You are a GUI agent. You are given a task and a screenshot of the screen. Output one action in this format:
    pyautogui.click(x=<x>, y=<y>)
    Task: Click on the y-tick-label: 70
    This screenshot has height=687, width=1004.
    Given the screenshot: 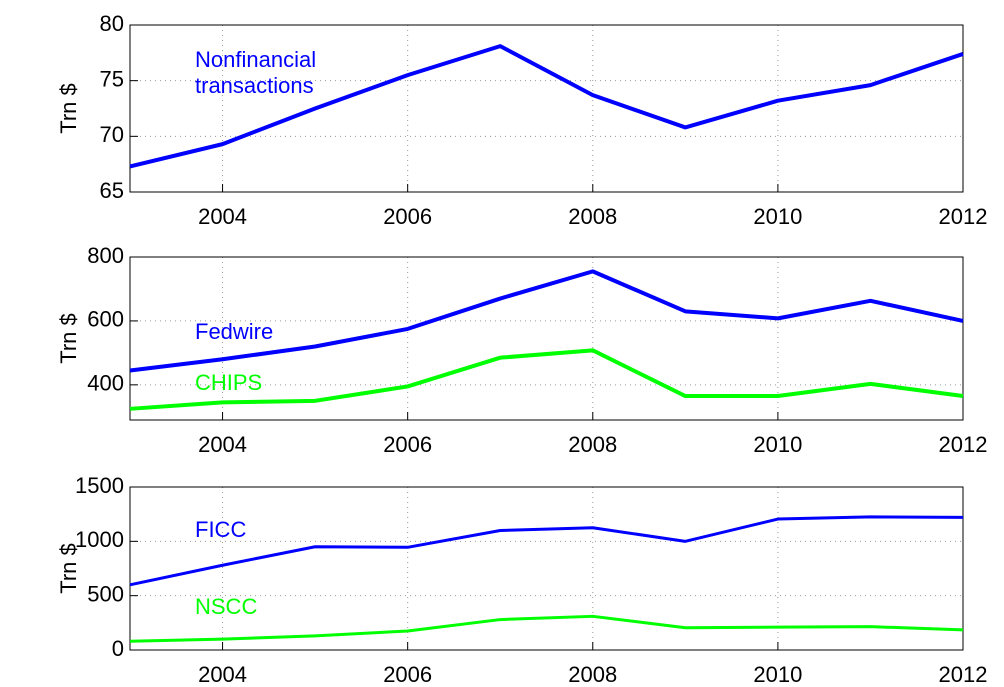 What is the action you would take?
    pyautogui.click(x=112, y=134)
    